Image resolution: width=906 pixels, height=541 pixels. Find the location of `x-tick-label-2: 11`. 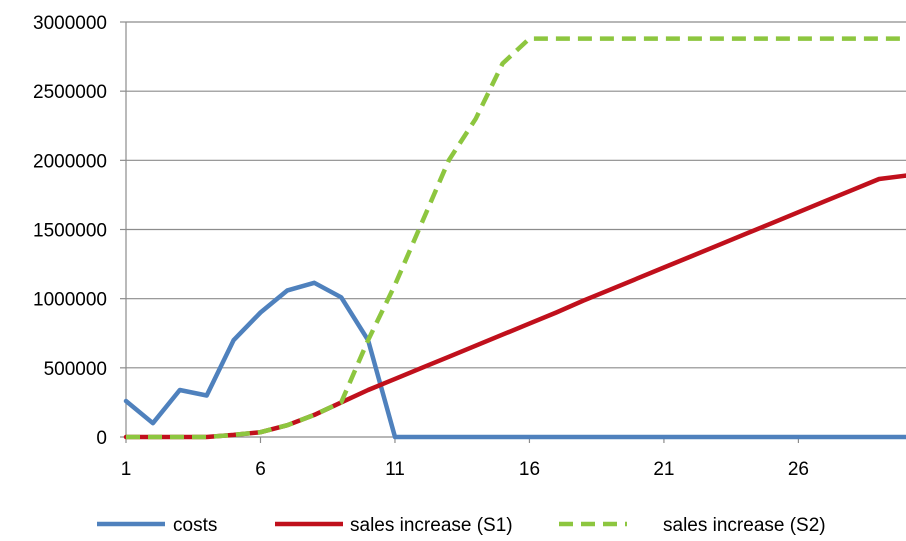

x-tick-label-2: 11 is located at coordinates (395, 469).